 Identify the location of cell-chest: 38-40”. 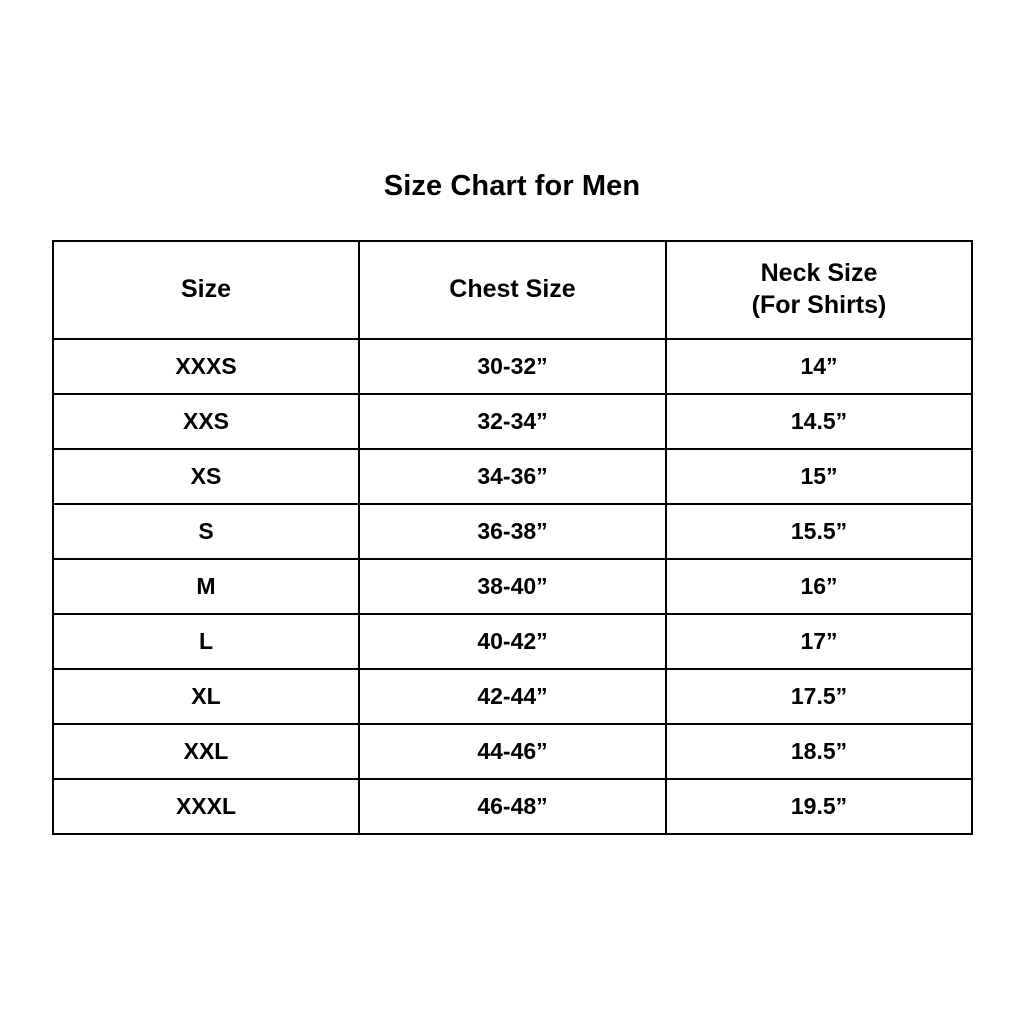
(512, 586).